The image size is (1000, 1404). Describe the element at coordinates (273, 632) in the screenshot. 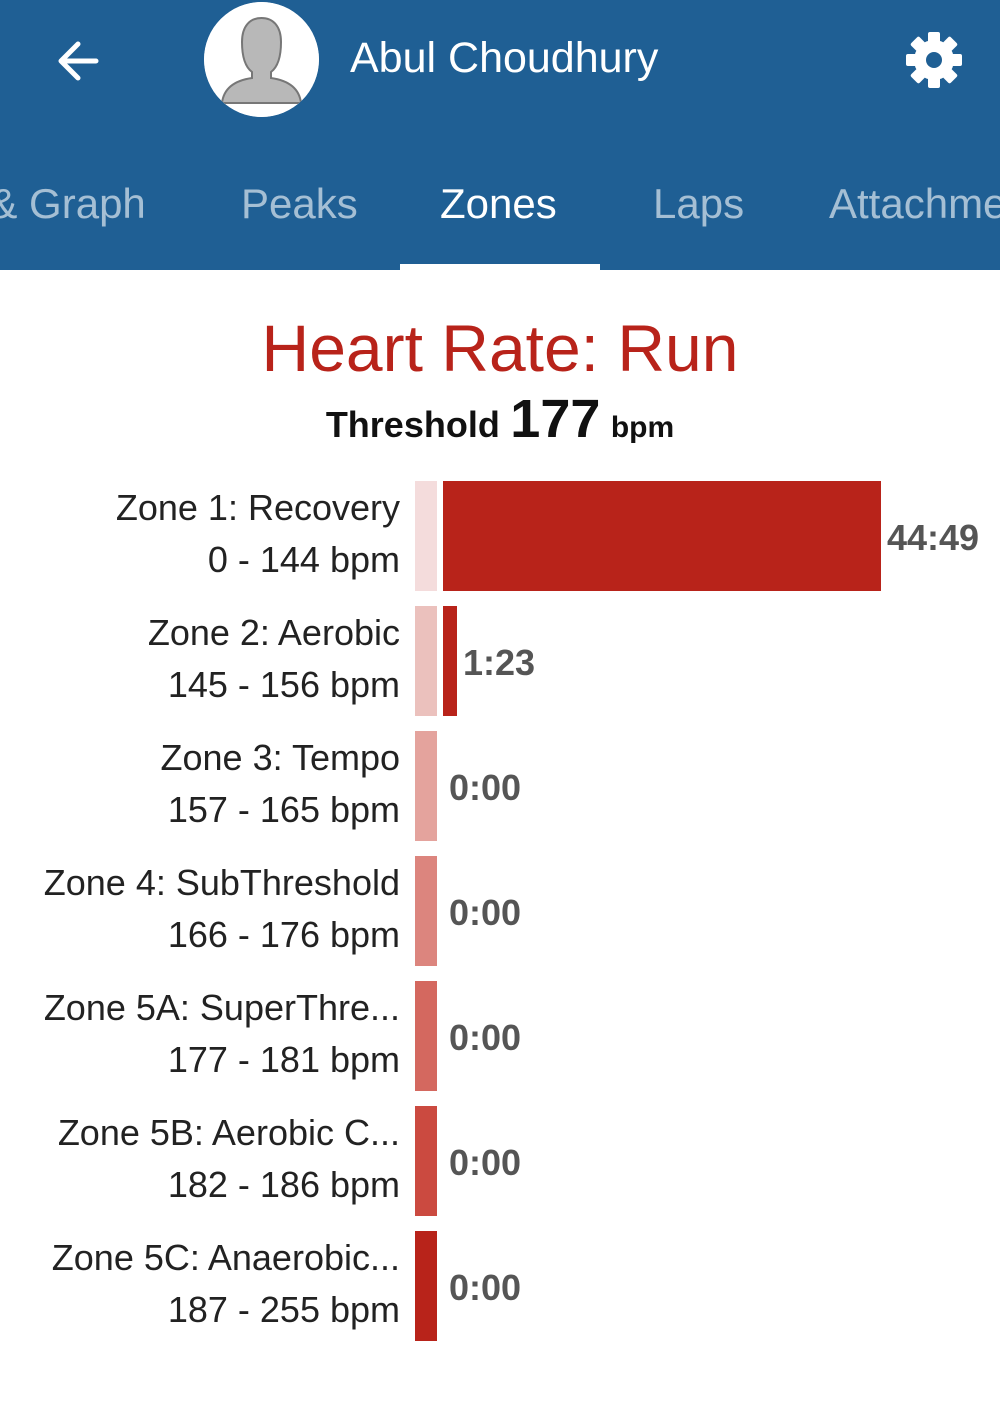

I see `zone-name-label: Zone 2: Aerobic` at that location.